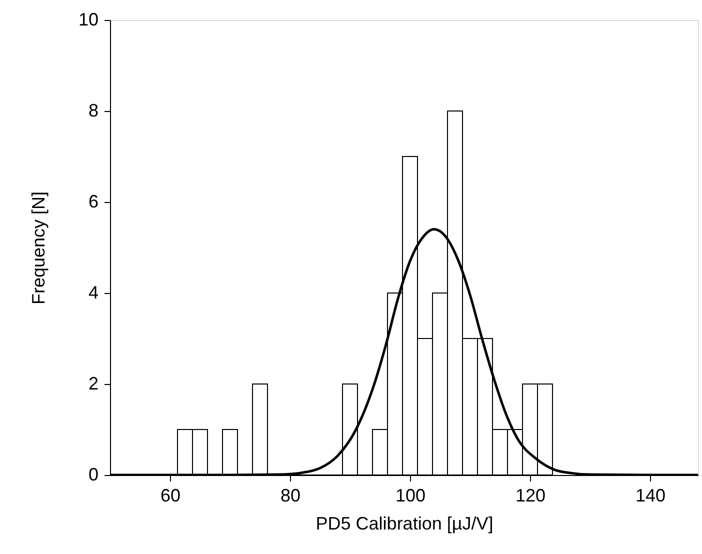 This screenshot has height=554, width=702. What do you see at coordinates (405, 524) in the screenshot?
I see `x-axis-title: PD5 Calibration [µJ/V]` at bounding box center [405, 524].